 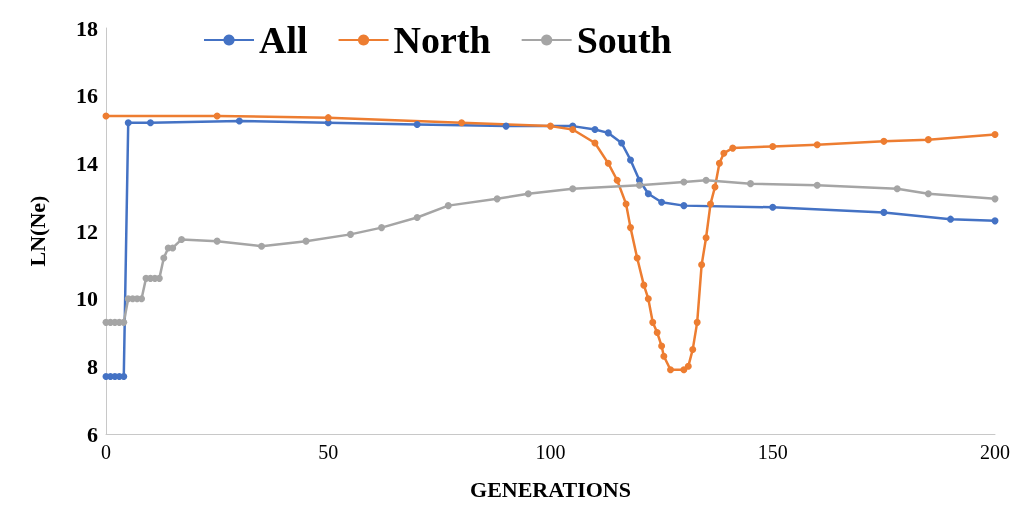 I want to click on legend-label: South, so click(x=624, y=40).